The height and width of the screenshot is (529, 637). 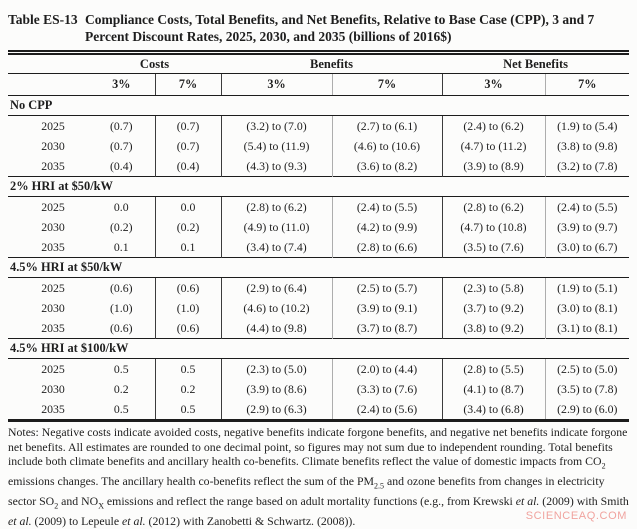 I want to click on benefit-7pct-cell: (3.6) to (8.2), so click(x=387, y=166).